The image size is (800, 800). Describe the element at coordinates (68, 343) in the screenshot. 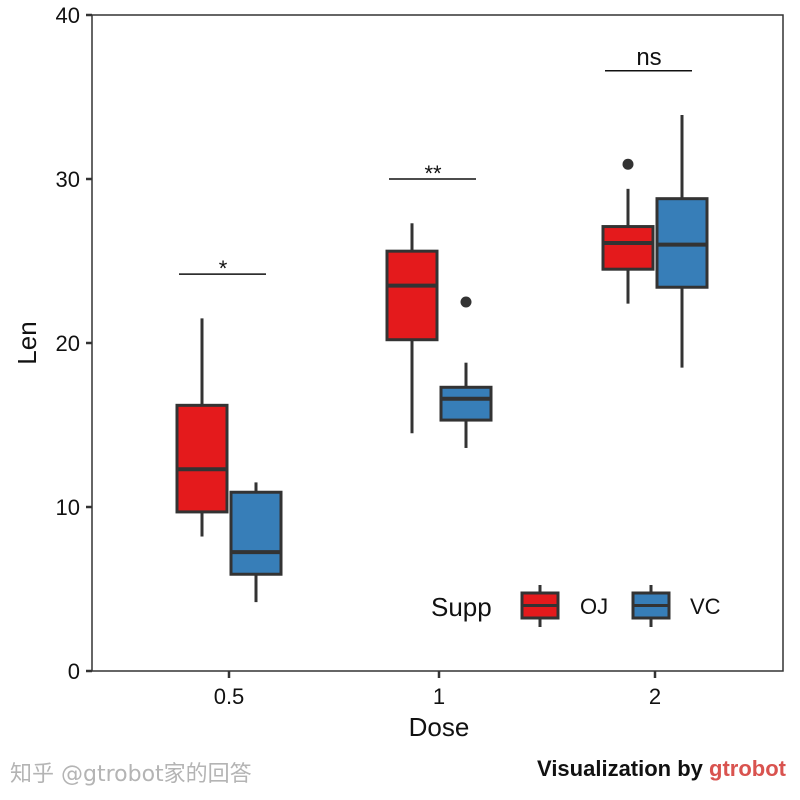

I see `y-tick-label: 20` at that location.